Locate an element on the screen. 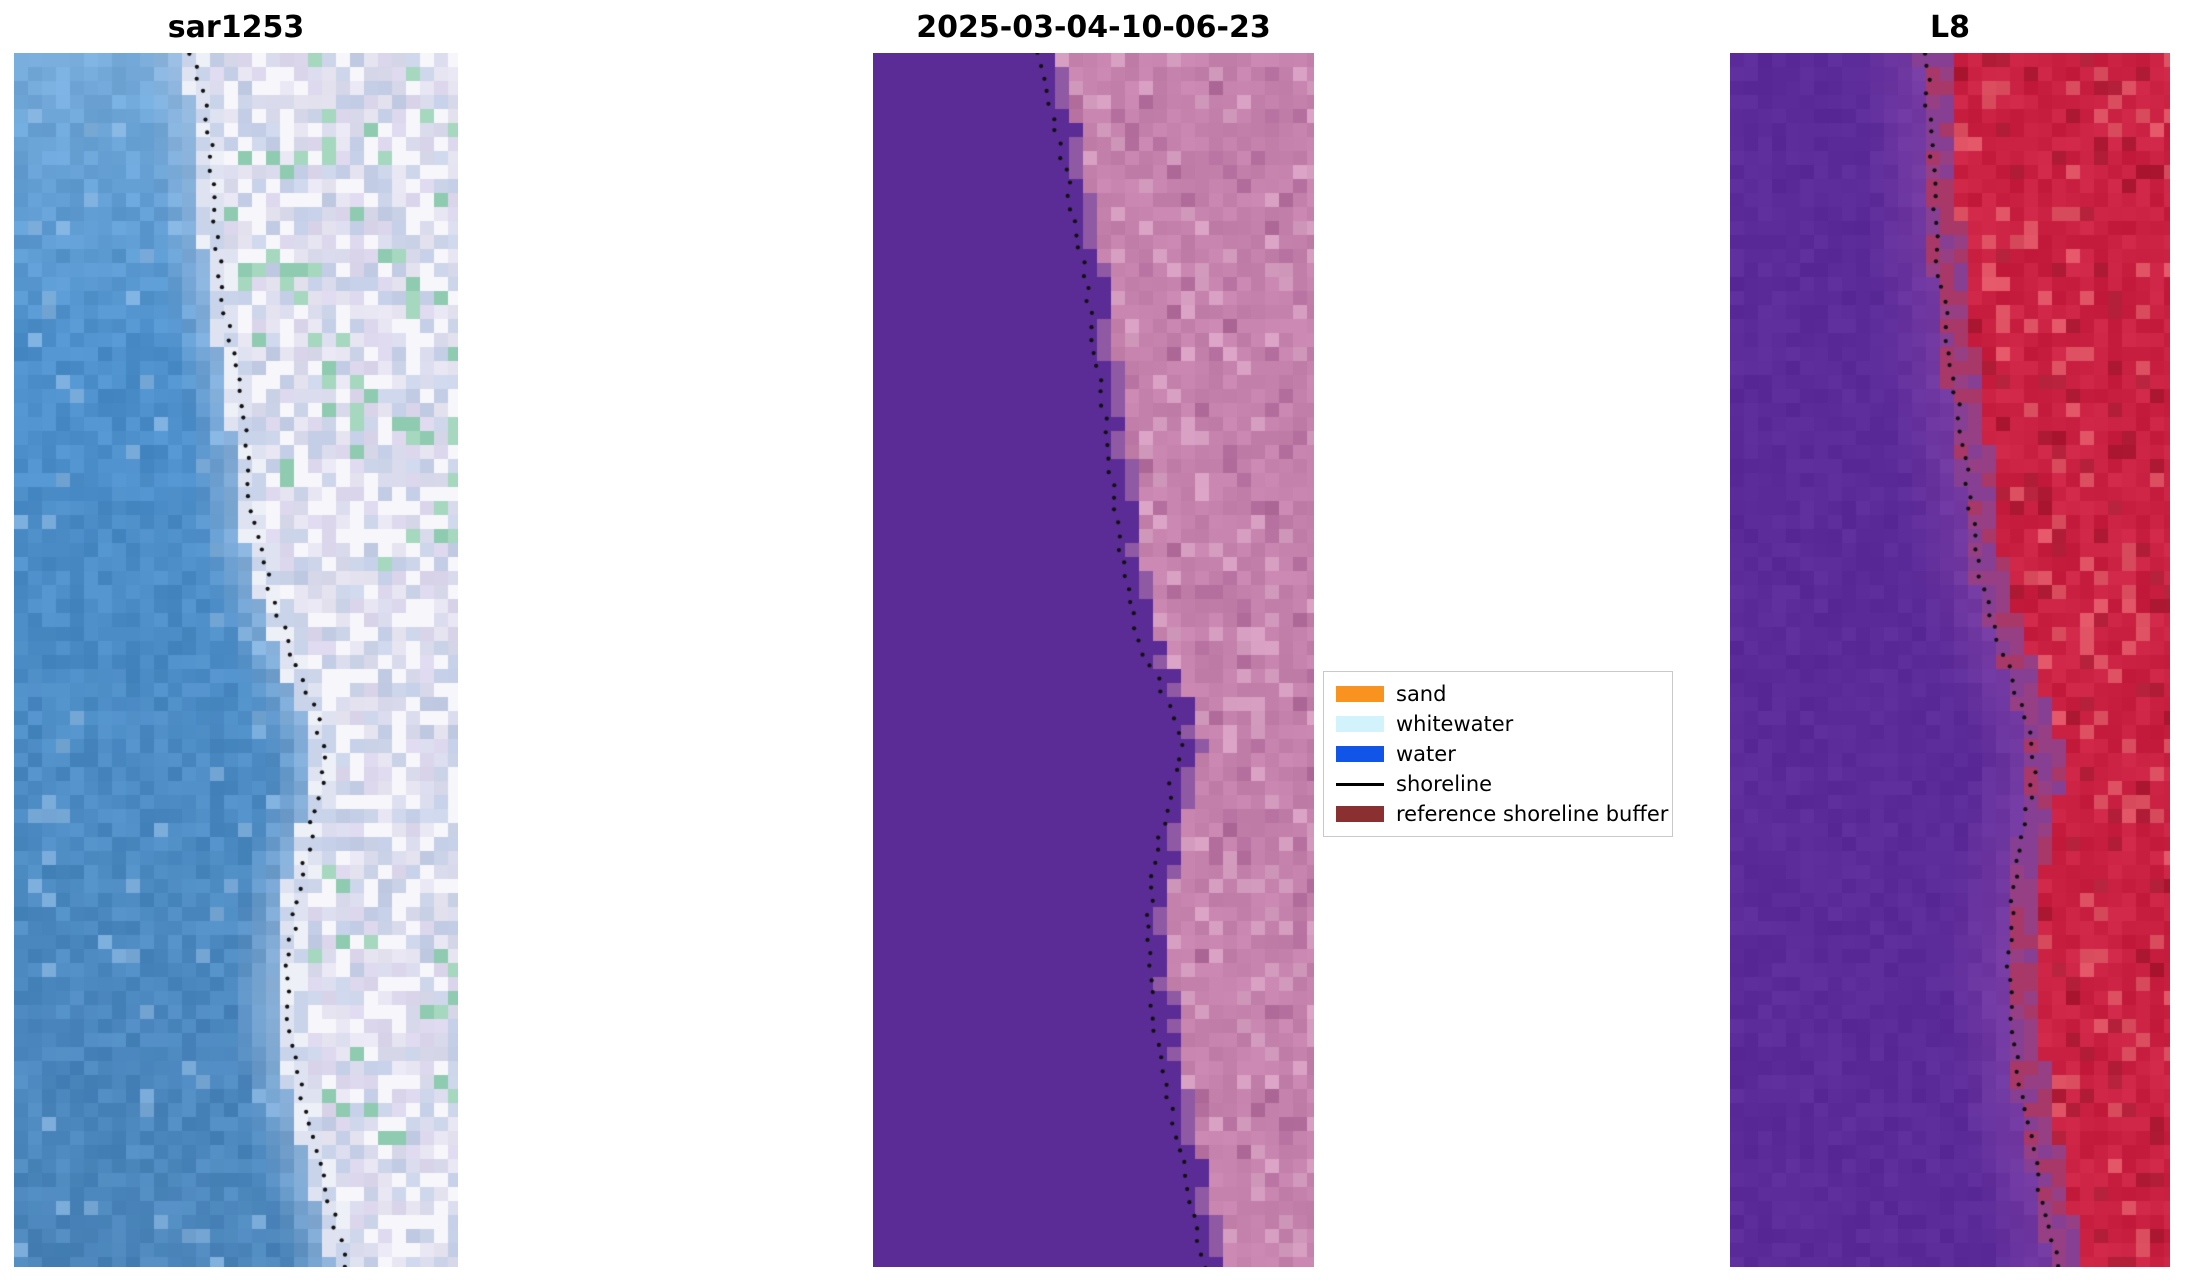 This screenshot has width=2187, height=1283. legend-item-shoreline: shoreline is located at coordinates (1498, 784).